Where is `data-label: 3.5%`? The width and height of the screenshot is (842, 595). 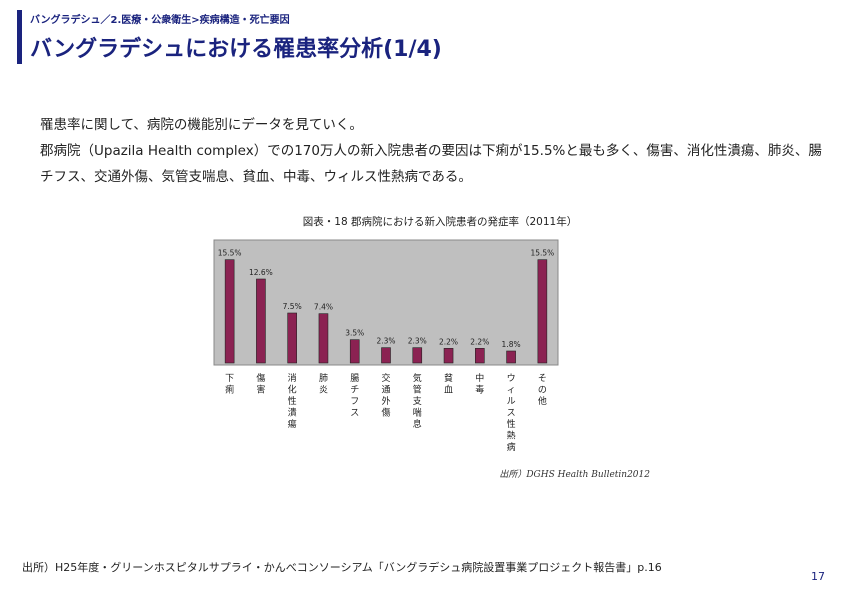 data-label: 3.5% is located at coordinates (354, 333).